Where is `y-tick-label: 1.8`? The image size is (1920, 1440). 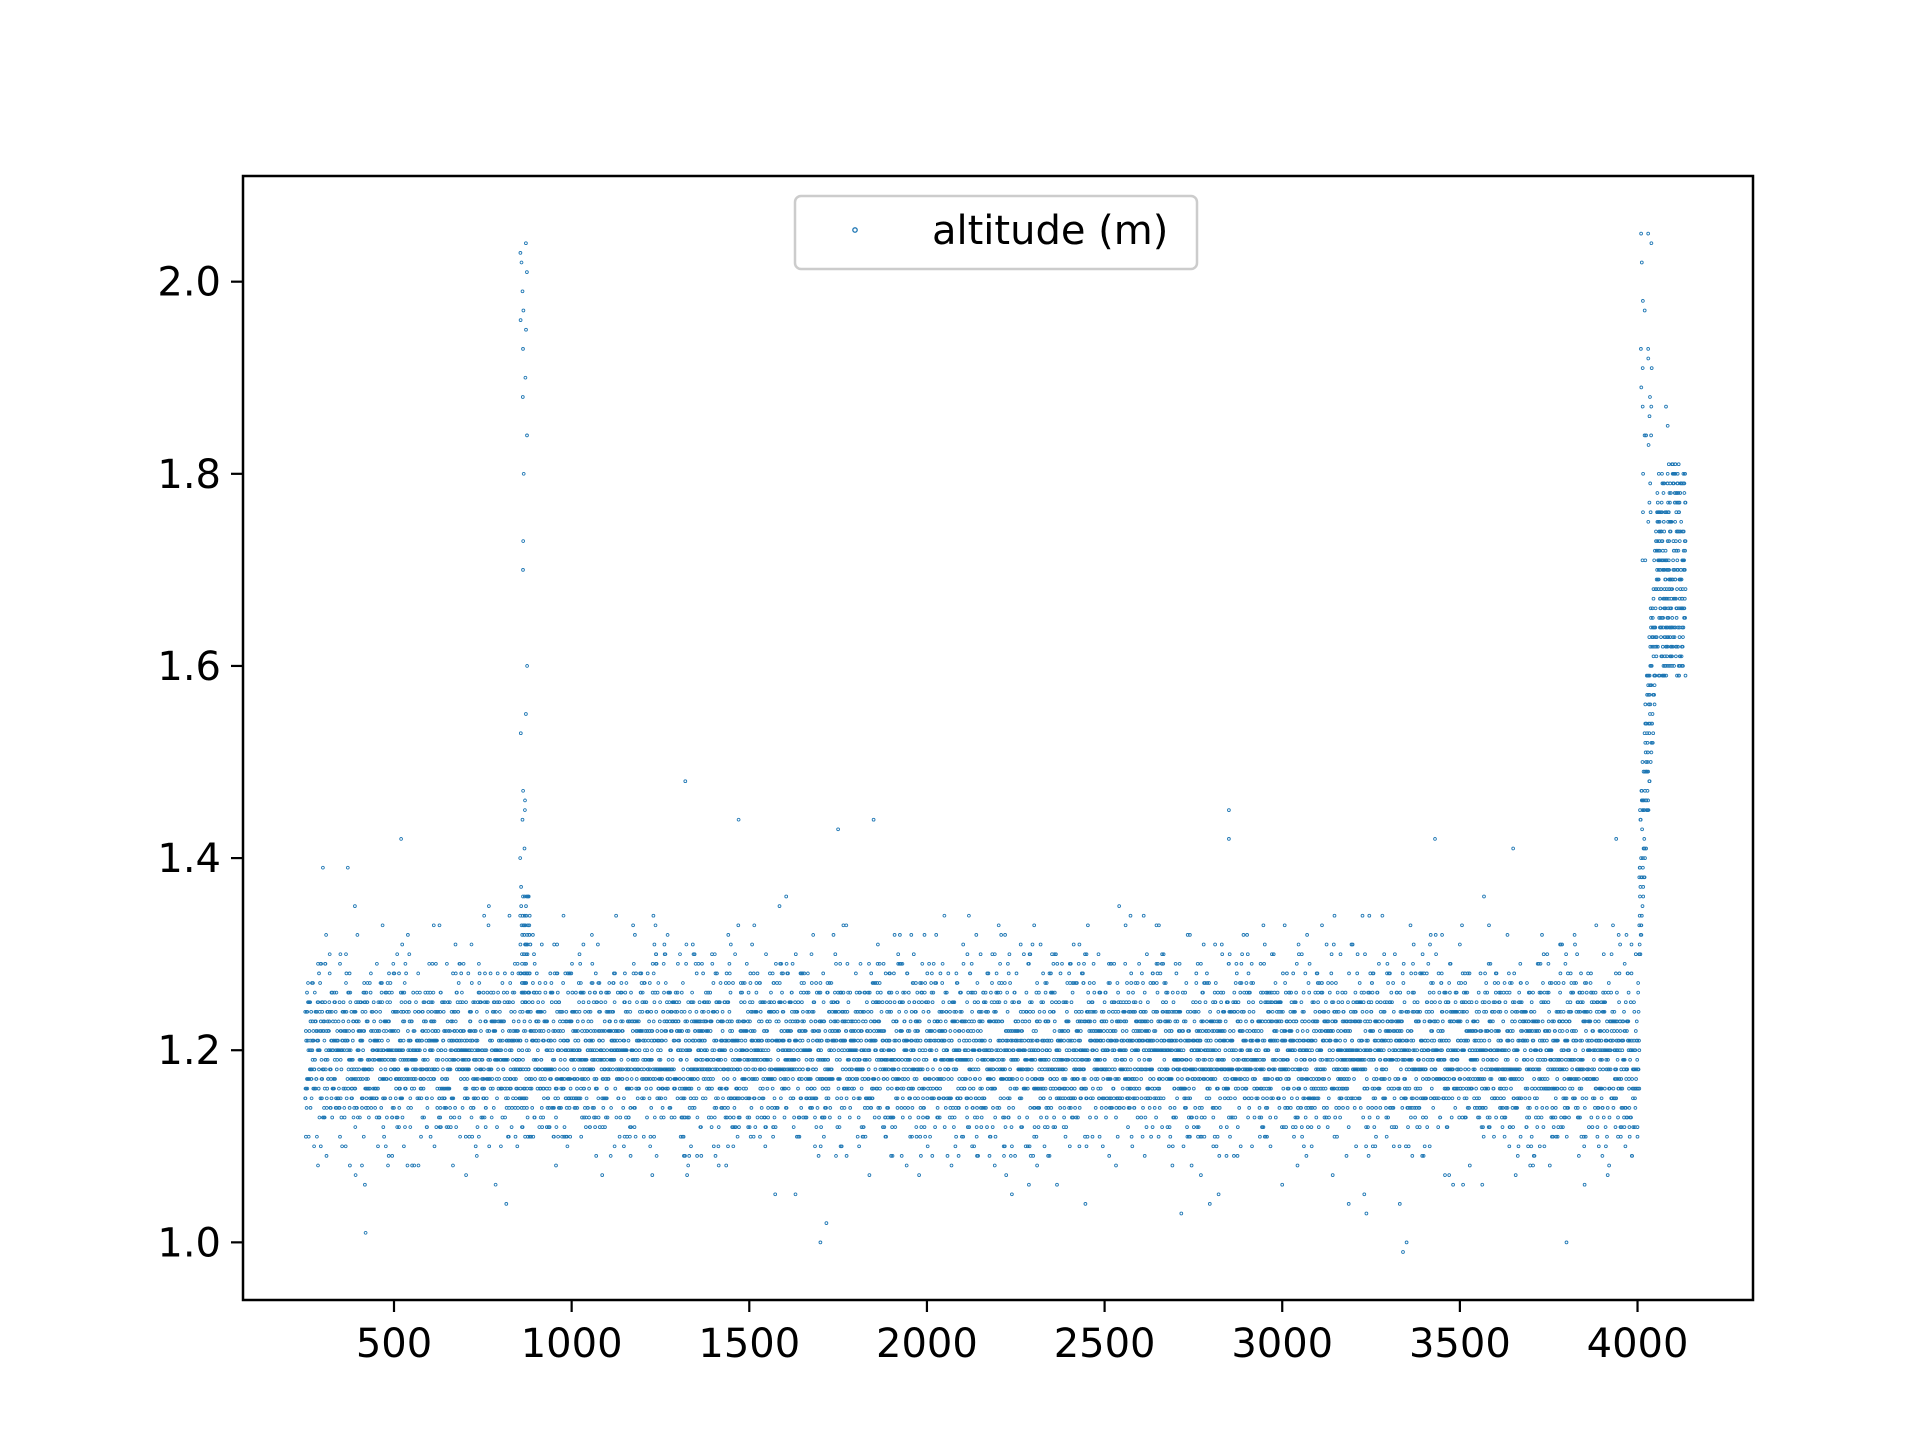
y-tick-label: 1.8 is located at coordinates (189, 475).